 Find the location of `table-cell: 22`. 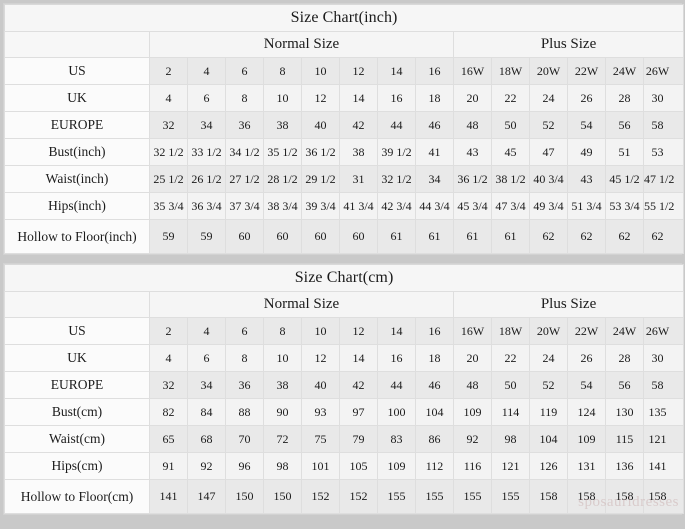

table-cell: 22 is located at coordinates (510, 358).